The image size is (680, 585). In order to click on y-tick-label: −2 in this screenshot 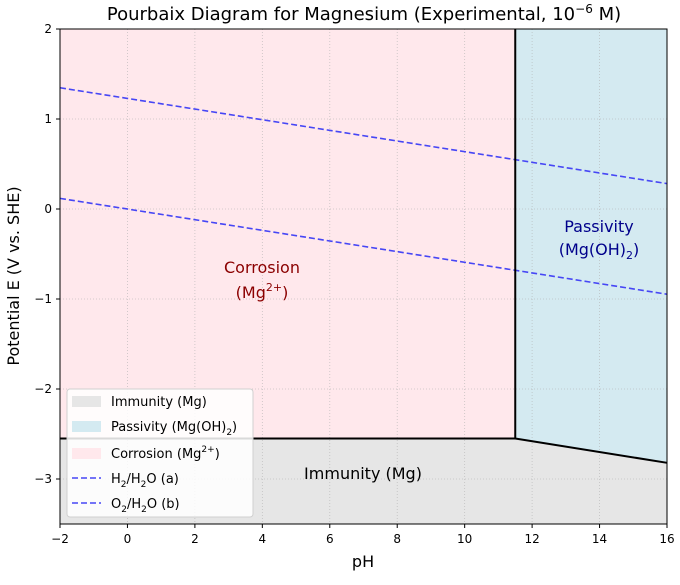, I will do `click(43, 389)`.